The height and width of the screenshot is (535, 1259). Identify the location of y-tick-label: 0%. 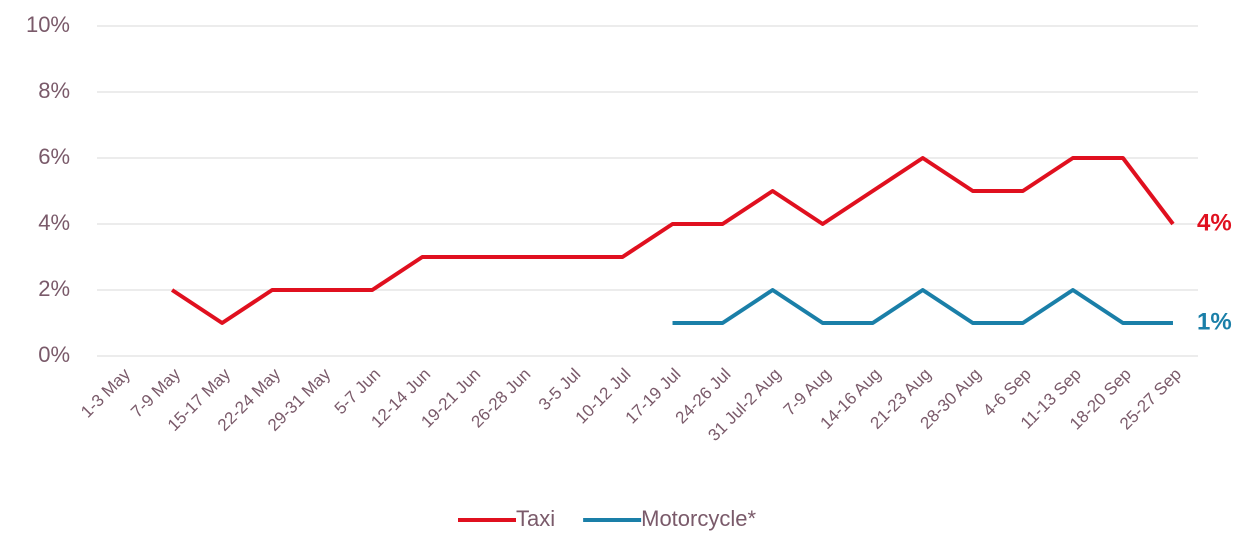
(54, 354).